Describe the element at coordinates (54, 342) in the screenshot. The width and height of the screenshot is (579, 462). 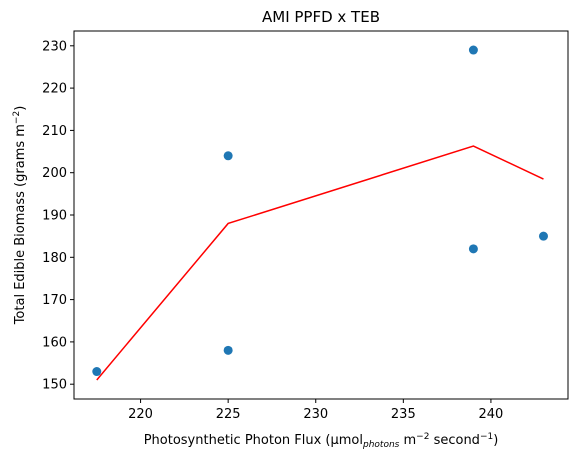
I see `y-tick-label: 160` at that location.